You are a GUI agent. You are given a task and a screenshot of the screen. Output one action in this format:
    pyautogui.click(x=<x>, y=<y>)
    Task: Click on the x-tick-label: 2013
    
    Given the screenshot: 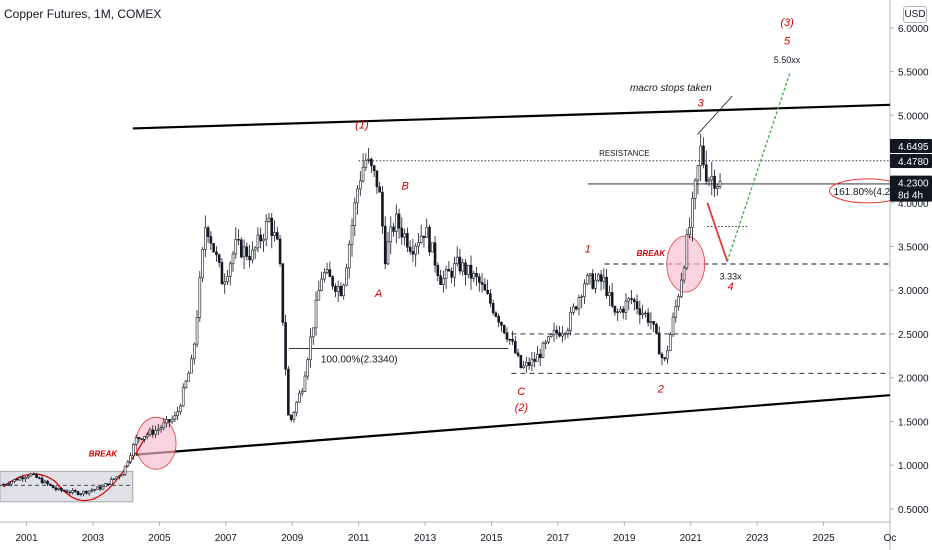 What is the action you would take?
    pyautogui.click(x=425, y=538)
    